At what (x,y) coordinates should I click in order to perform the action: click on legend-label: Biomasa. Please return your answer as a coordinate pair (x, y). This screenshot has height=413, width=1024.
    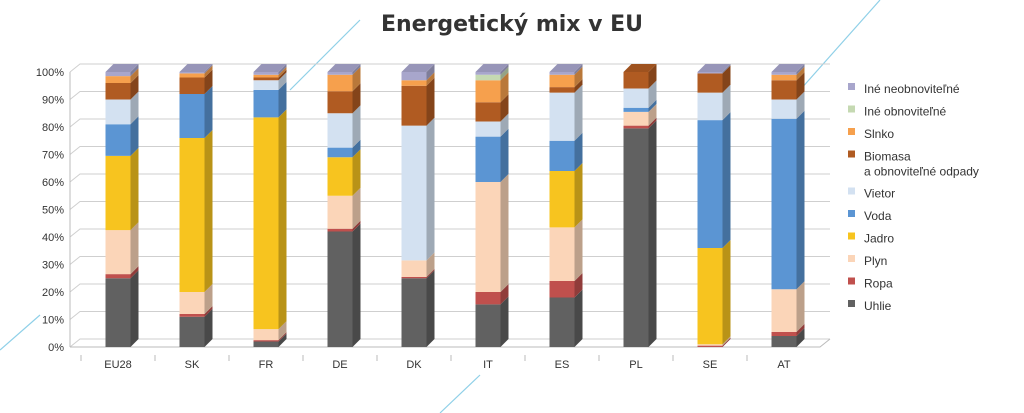
    Looking at the image, I should click on (887, 157).